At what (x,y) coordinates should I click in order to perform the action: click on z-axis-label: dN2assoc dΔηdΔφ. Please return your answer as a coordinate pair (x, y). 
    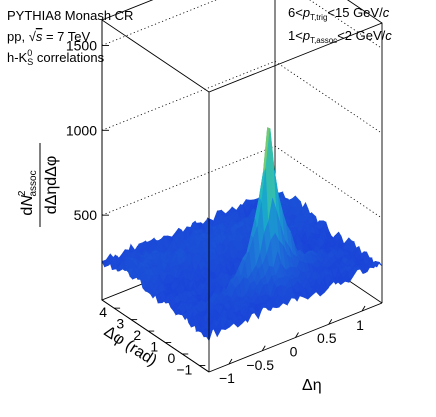
    Looking at the image, I should click on (38, 185).